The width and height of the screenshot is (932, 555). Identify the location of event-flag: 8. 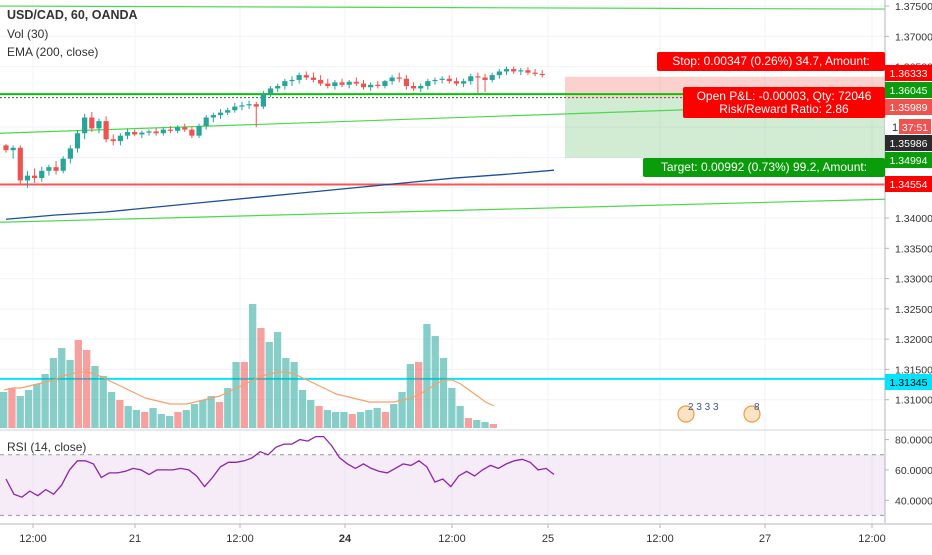
(752, 412).